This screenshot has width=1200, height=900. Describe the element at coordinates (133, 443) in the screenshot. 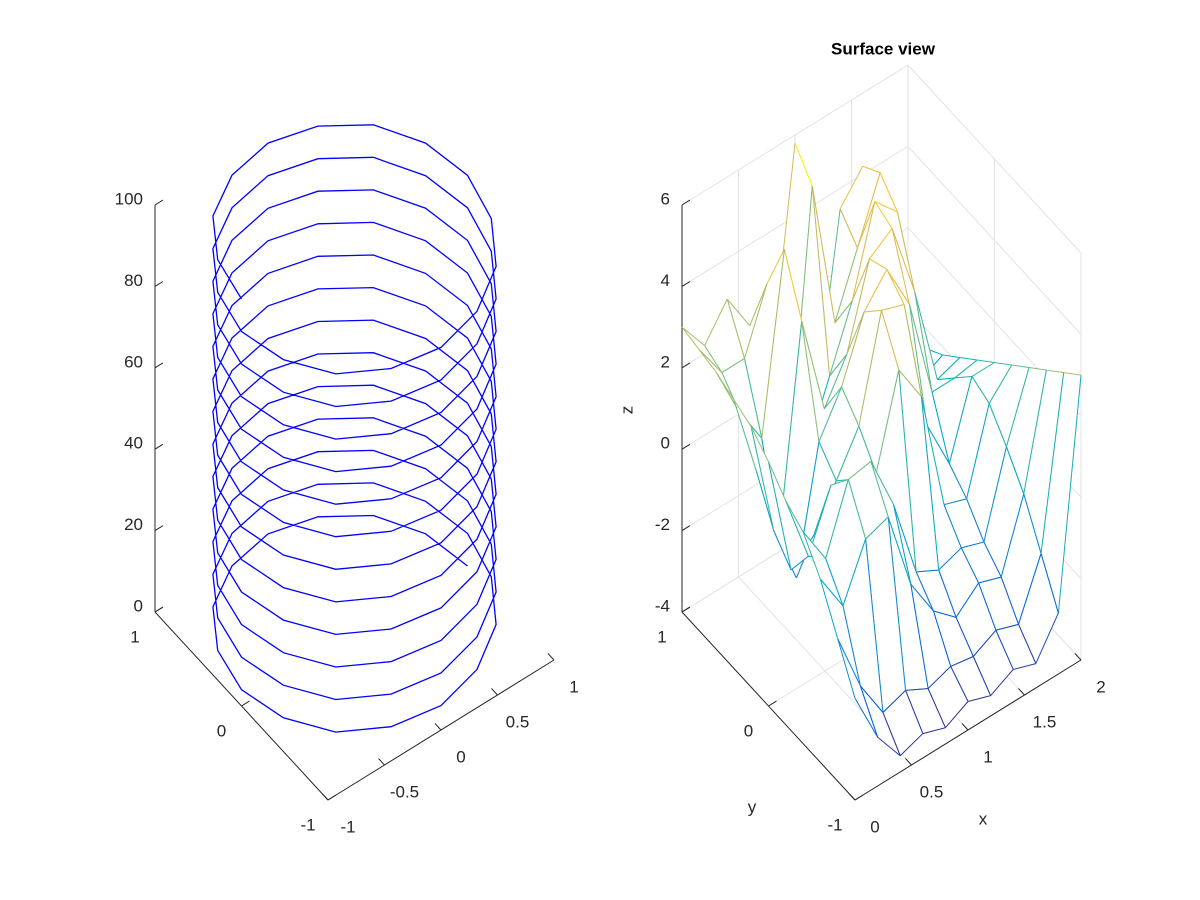

I see `z-tick-label: 40` at that location.